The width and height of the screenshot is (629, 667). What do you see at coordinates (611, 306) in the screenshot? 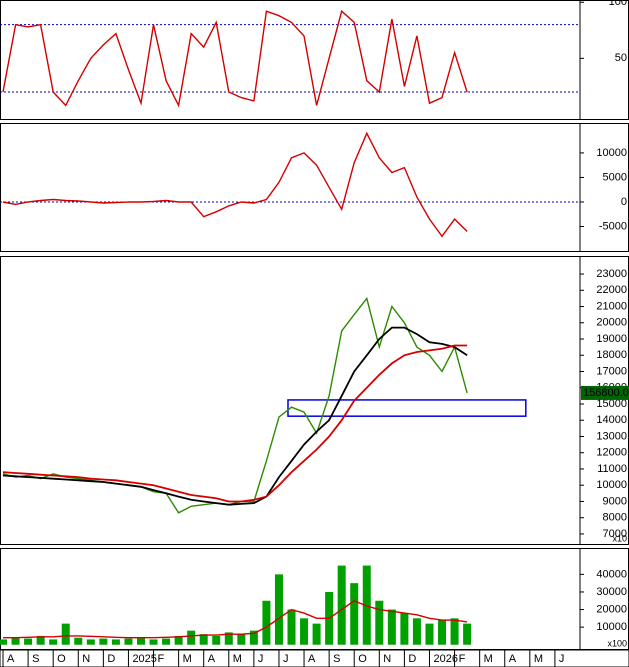
I see `y-tick-label: 21000` at bounding box center [611, 306].